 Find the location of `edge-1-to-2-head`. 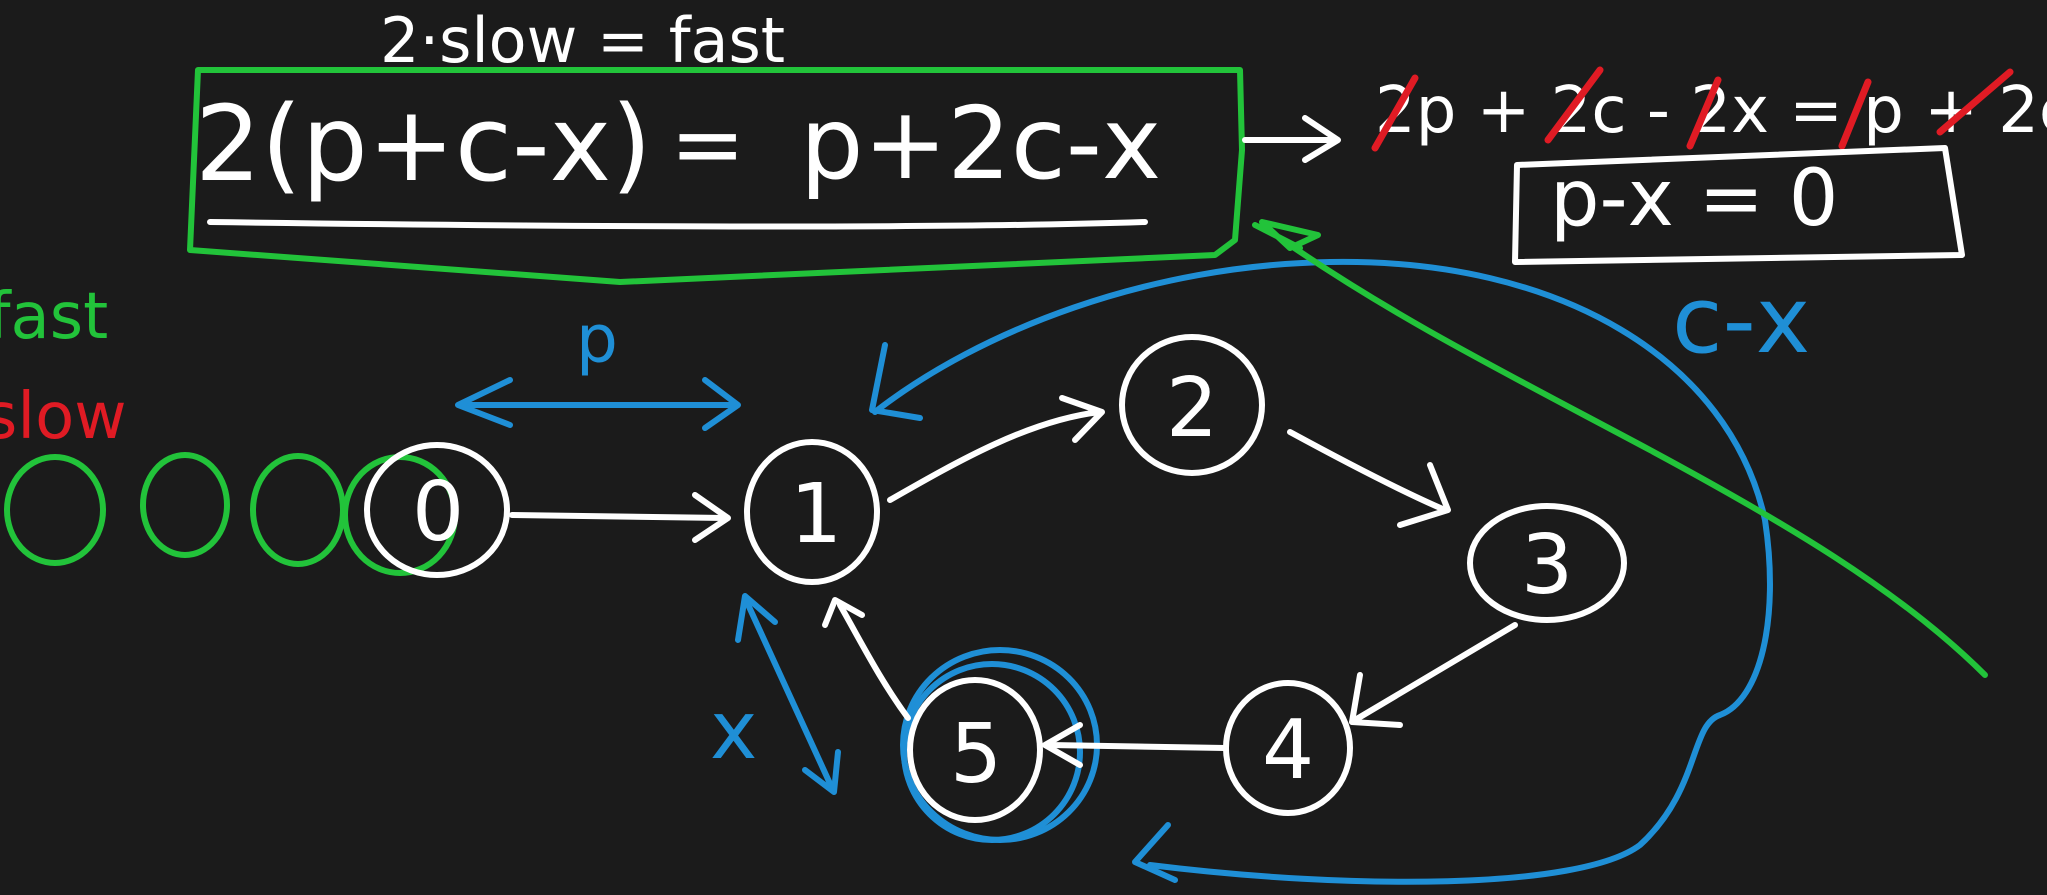

edge-1-to-2-head is located at coordinates (1082, 419).